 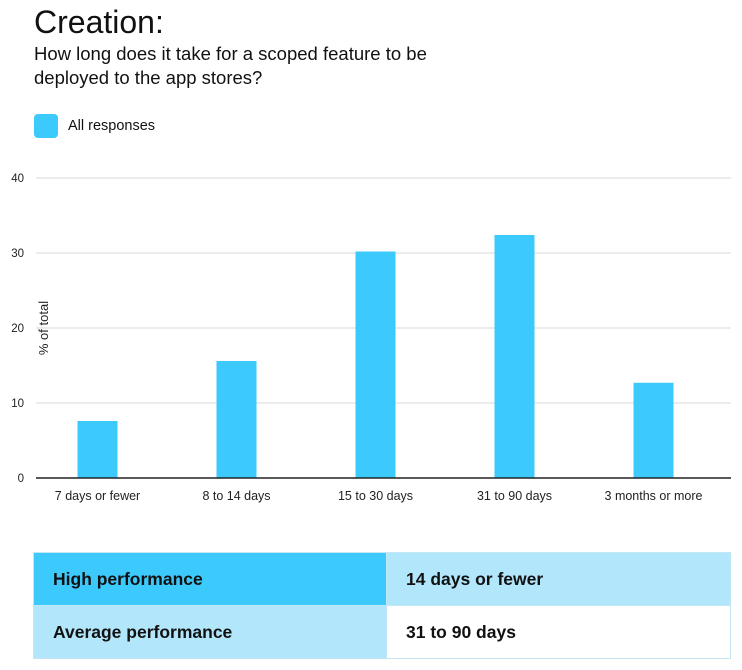 I want to click on table-row-average: Average performance 31 to 90 days, so click(x=382, y=632).